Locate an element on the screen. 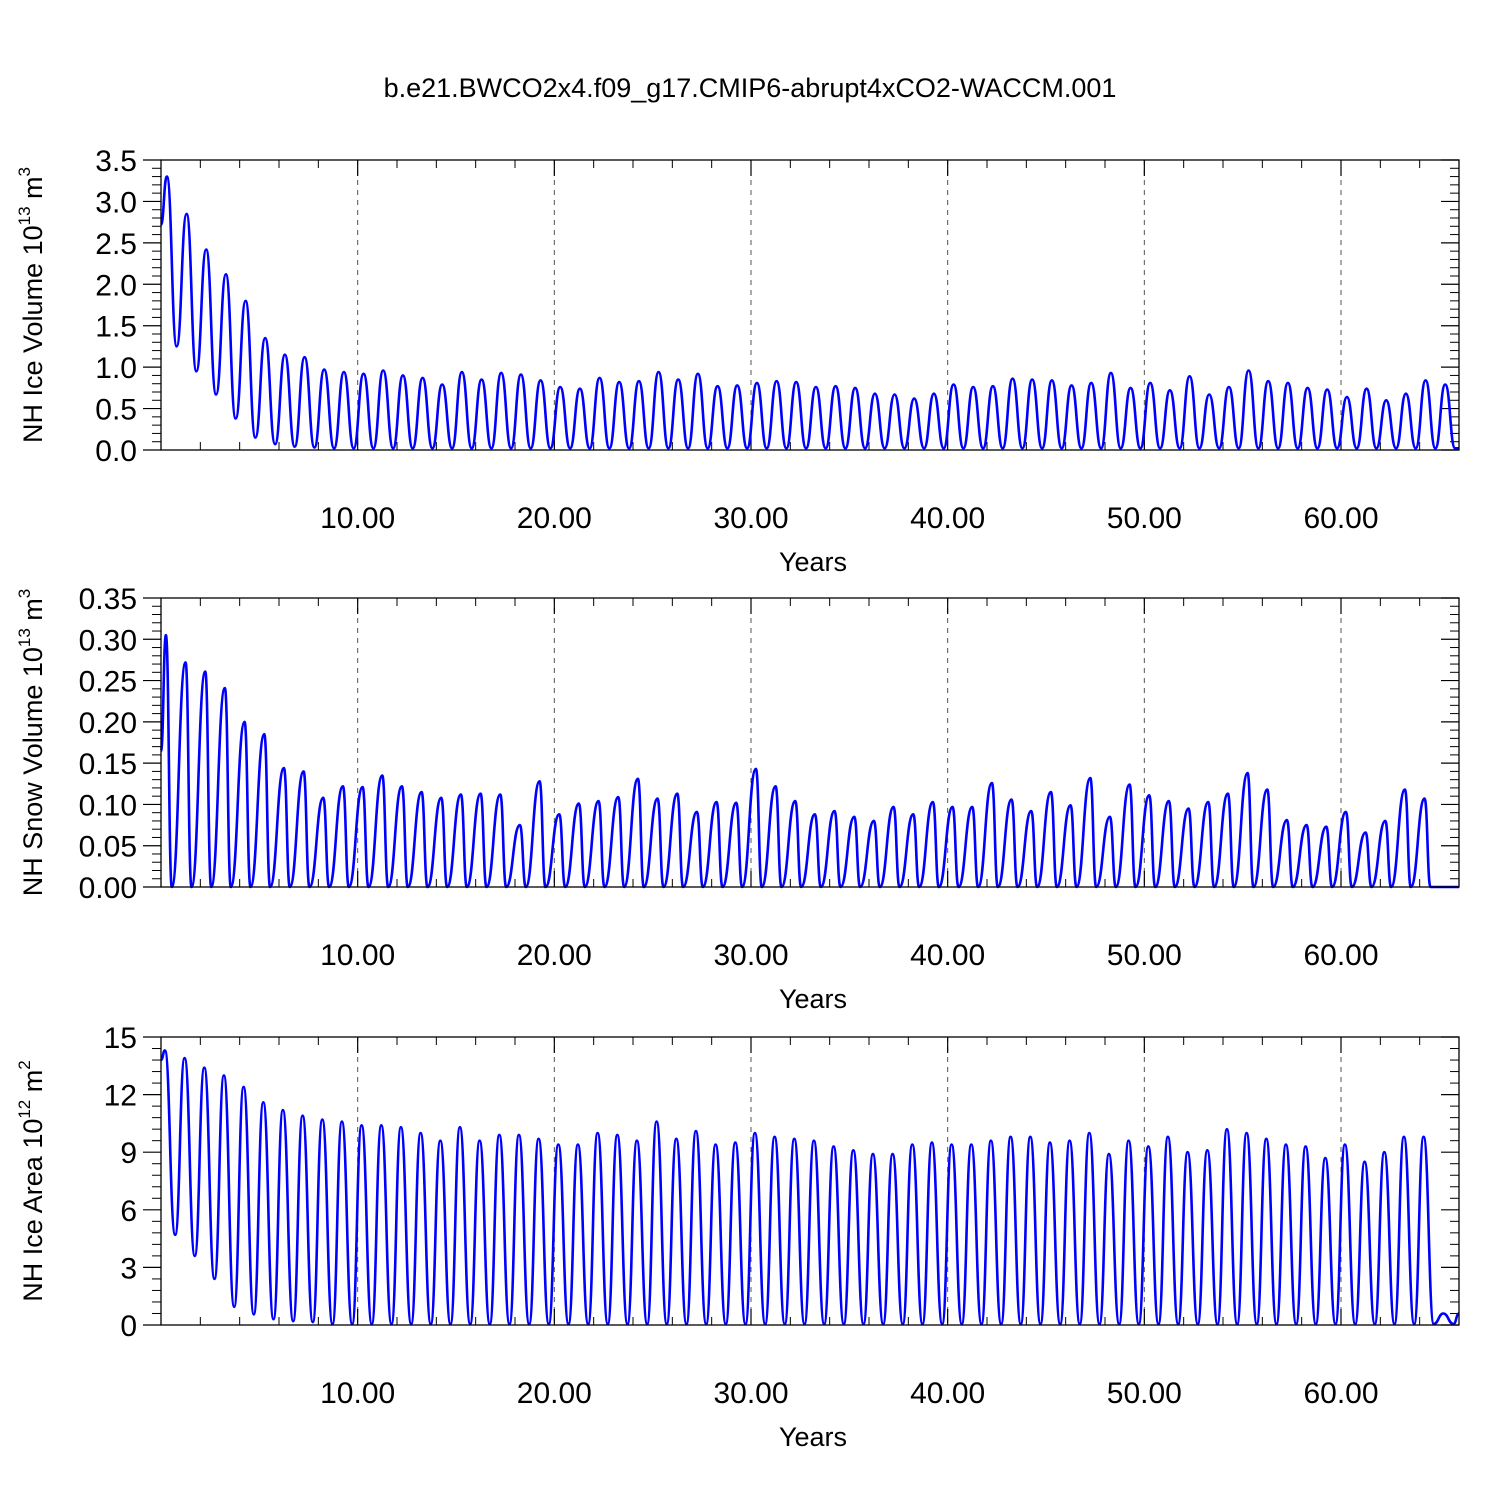 This screenshot has width=1500, height=1500. snow-volume-y-tick-label: 0.00 is located at coordinates (108, 888).